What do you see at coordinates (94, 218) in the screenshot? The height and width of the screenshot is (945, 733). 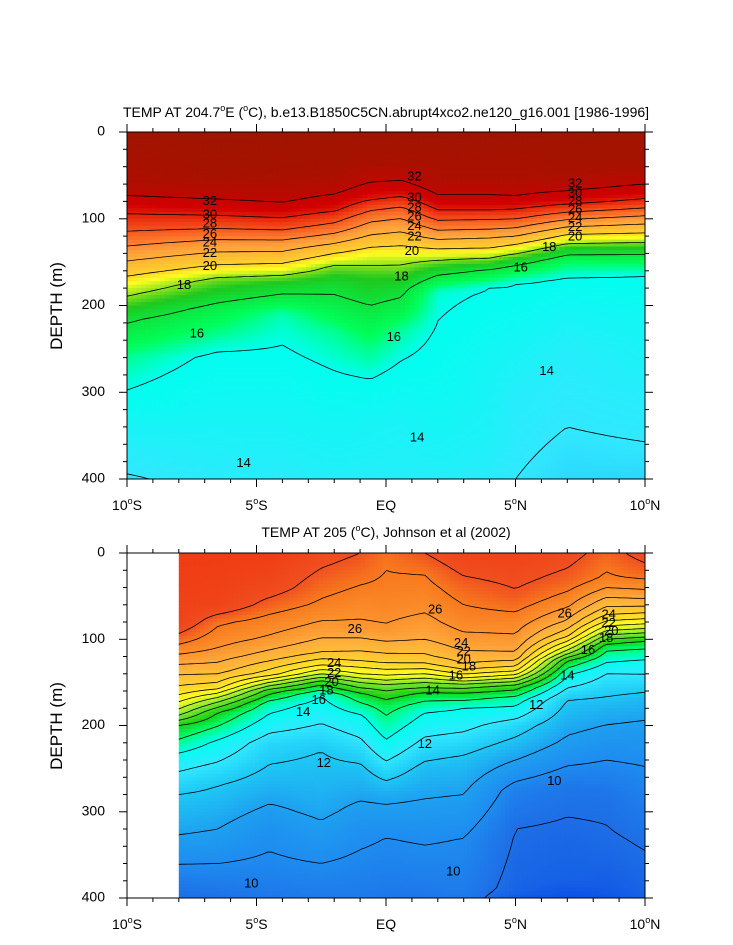 I see `panel-model-y-tick-label: 100` at bounding box center [94, 218].